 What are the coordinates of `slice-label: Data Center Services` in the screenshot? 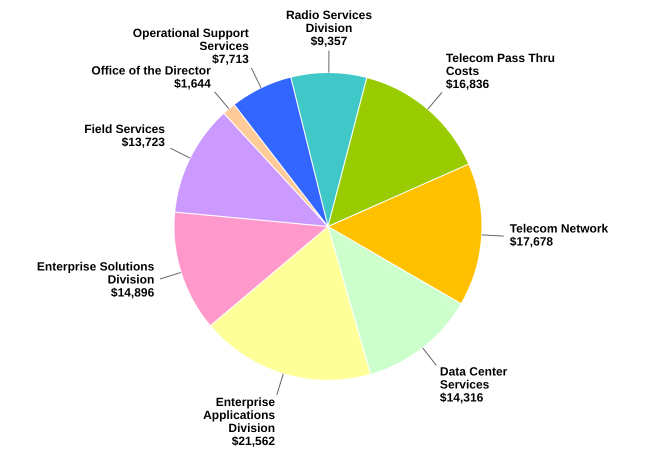 It's located at (474, 378).